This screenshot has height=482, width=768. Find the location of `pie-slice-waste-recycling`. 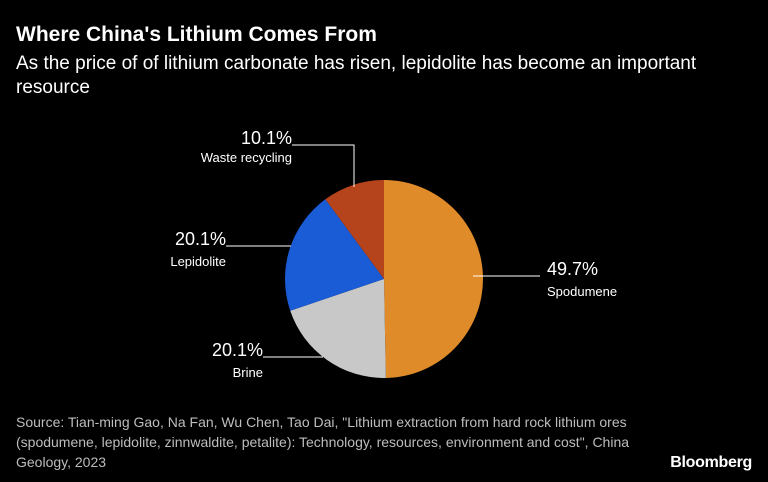

pie-slice-waste-recycling is located at coordinates (354, 229).